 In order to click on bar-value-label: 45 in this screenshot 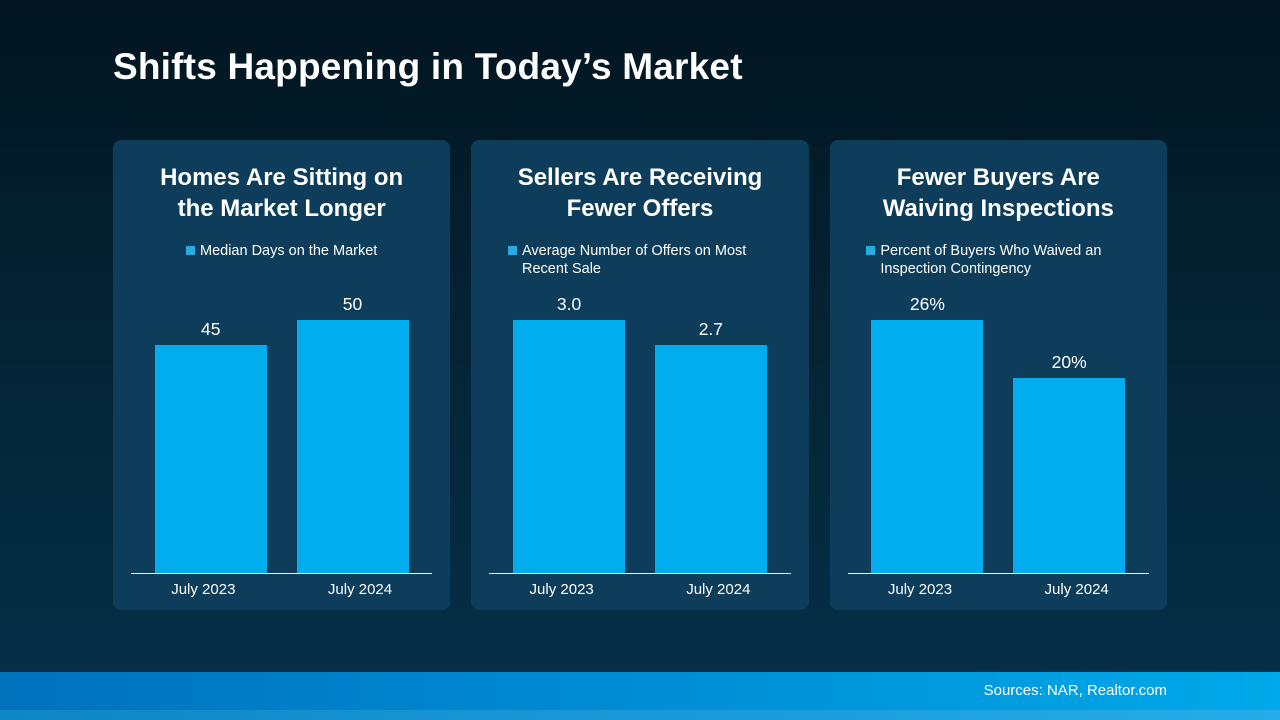, I will do `click(211, 329)`.